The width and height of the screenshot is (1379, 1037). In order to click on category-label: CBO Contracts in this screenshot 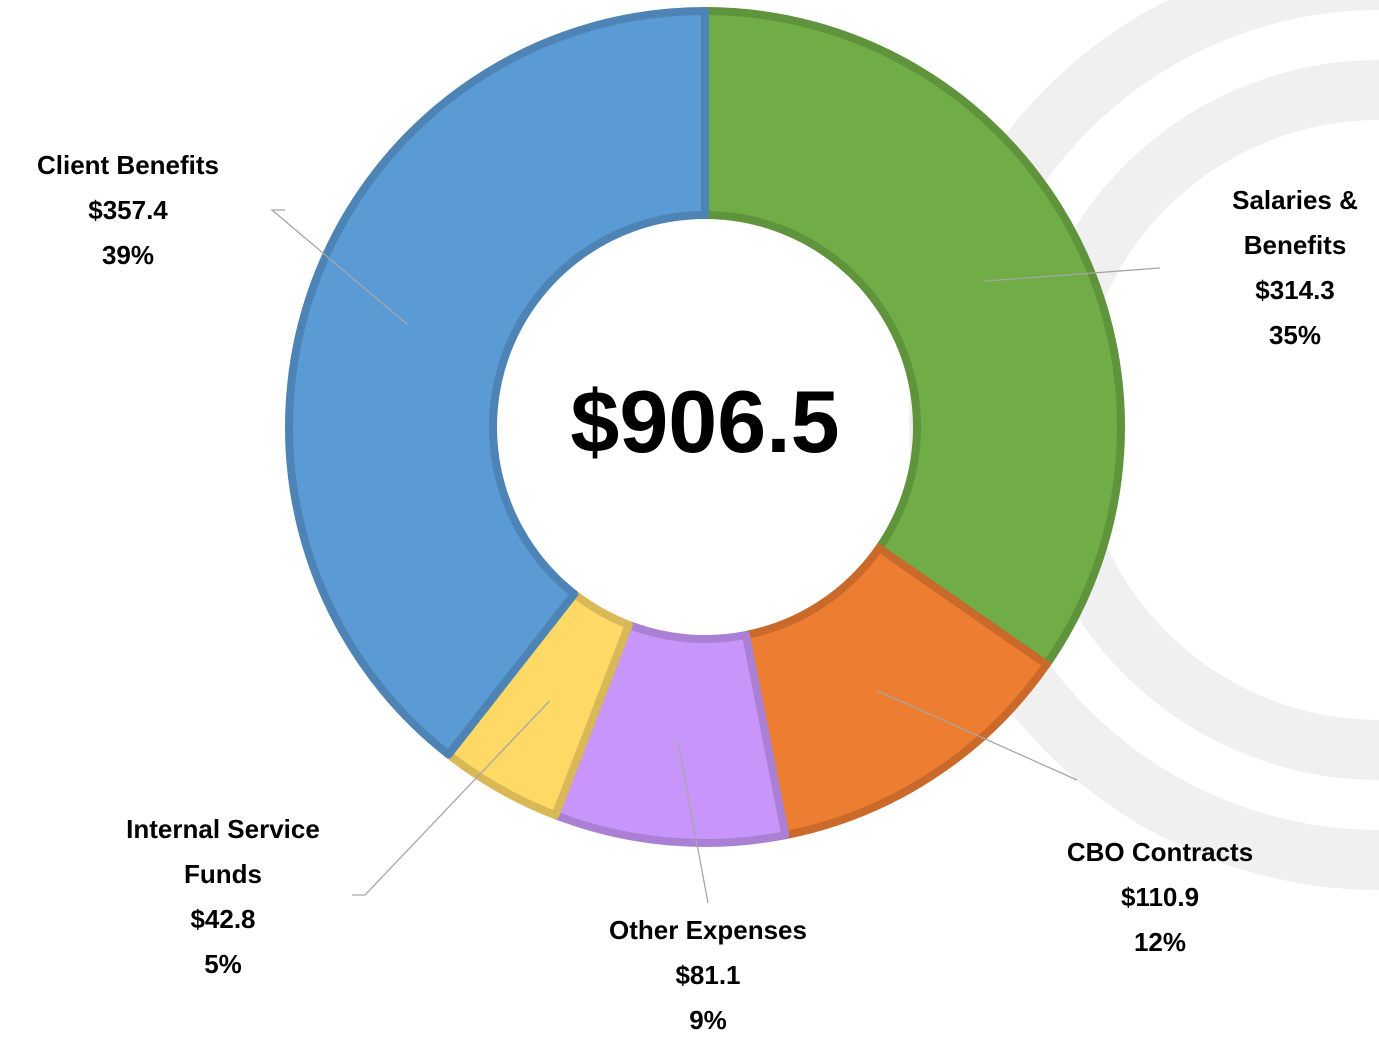, I will do `click(1160, 852)`.